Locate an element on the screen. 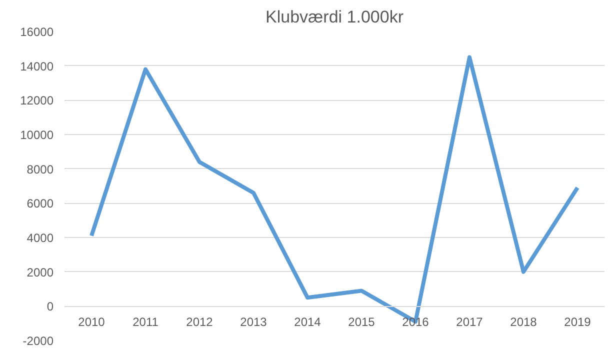  x-tick-label: 2011 is located at coordinates (145, 322).